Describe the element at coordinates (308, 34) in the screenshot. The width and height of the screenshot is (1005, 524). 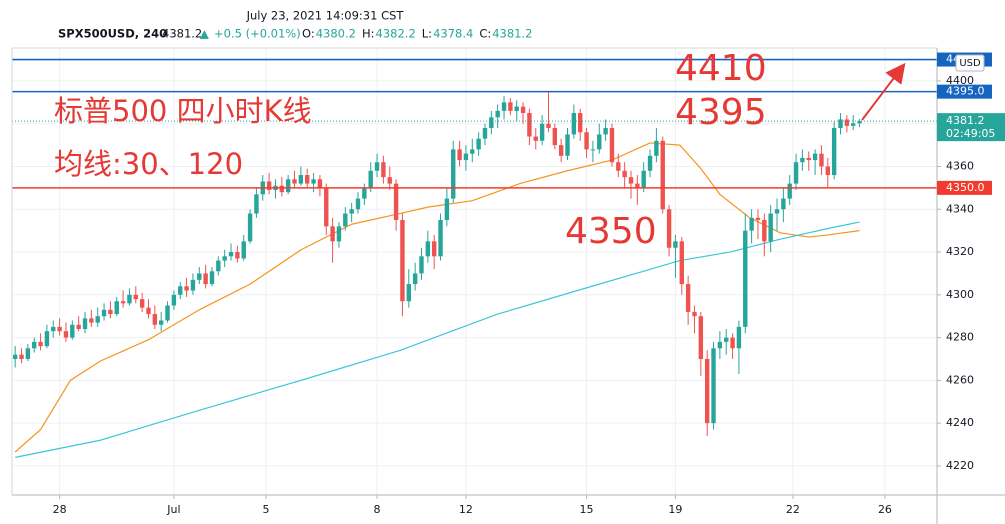
I see `ohlc-label: O:` at that location.